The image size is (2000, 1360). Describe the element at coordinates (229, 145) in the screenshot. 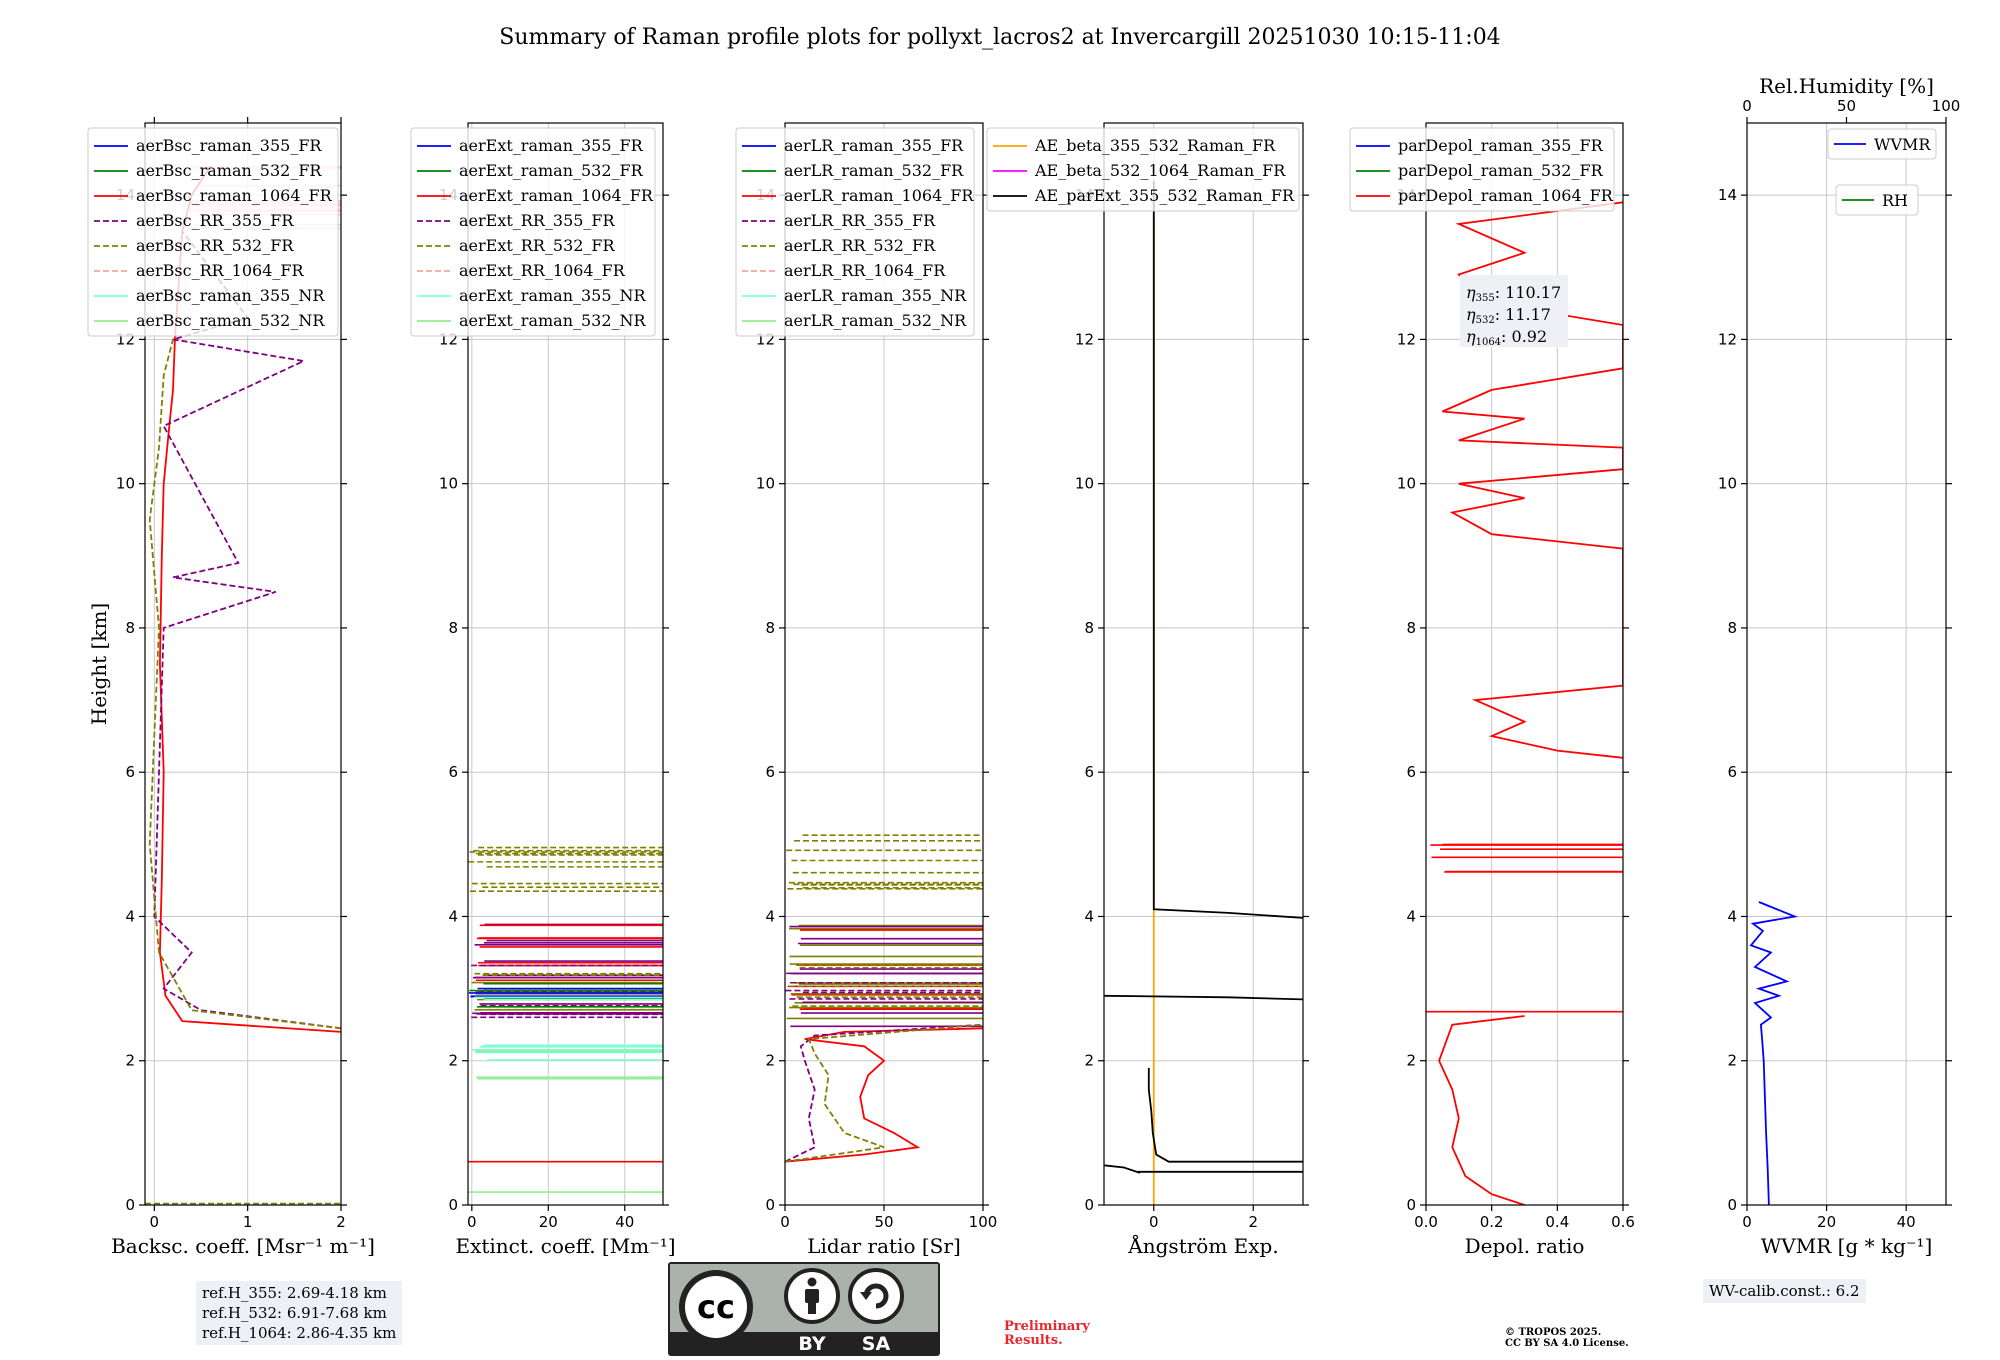

I see `legend-entry: aerBsc_raman_355_FR` at that location.